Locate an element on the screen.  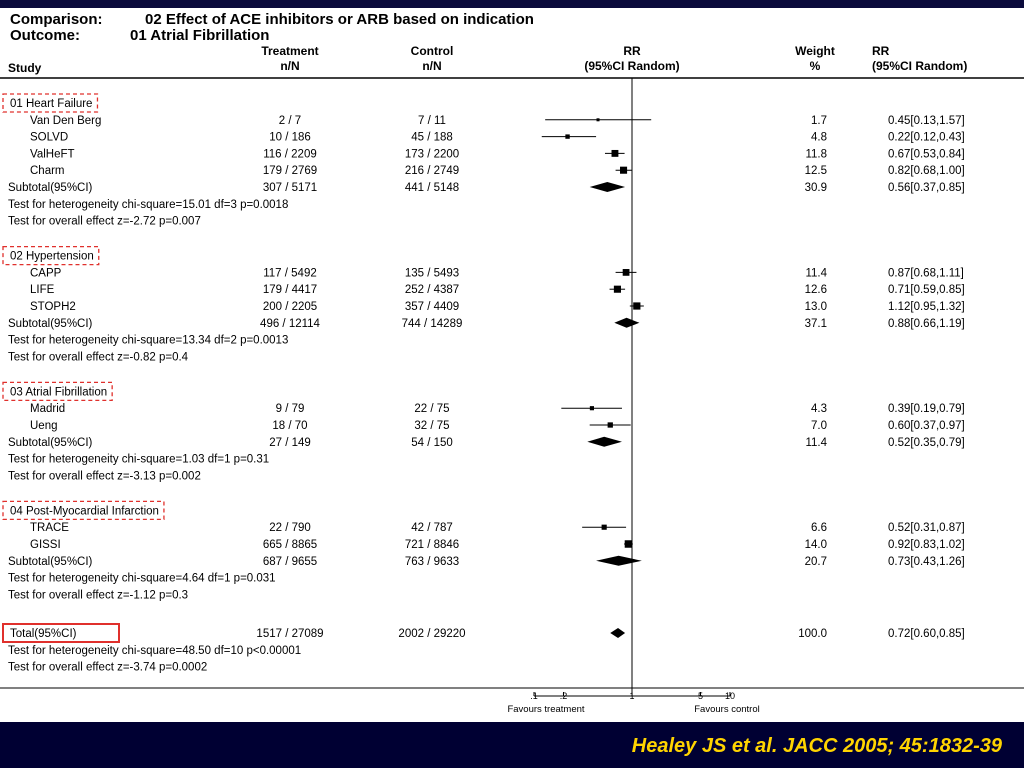
study-name: CAPP is located at coordinates (46, 273).